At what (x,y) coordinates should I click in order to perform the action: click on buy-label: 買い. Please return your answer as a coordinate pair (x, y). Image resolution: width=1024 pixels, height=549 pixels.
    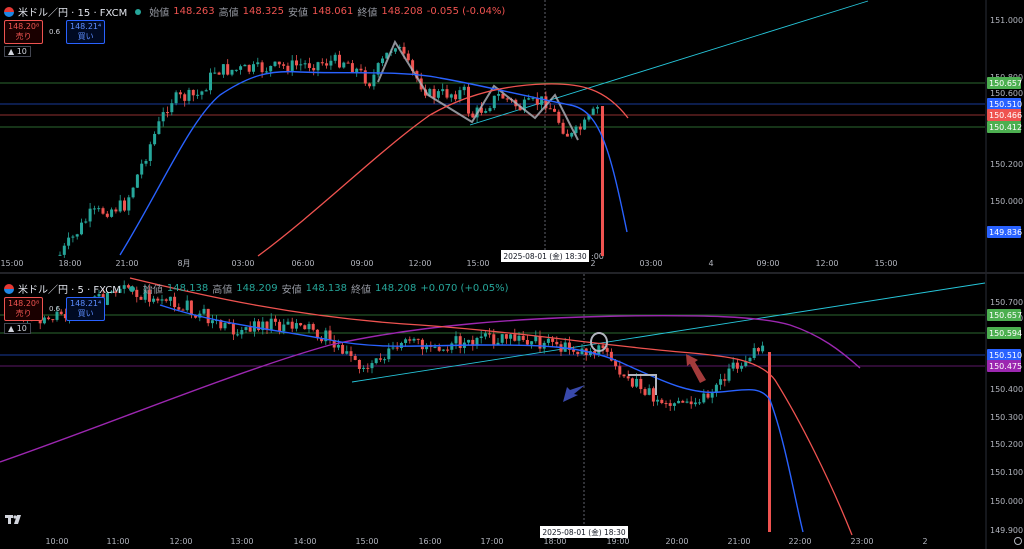
    Looking at the image, I should click on (85, 36).